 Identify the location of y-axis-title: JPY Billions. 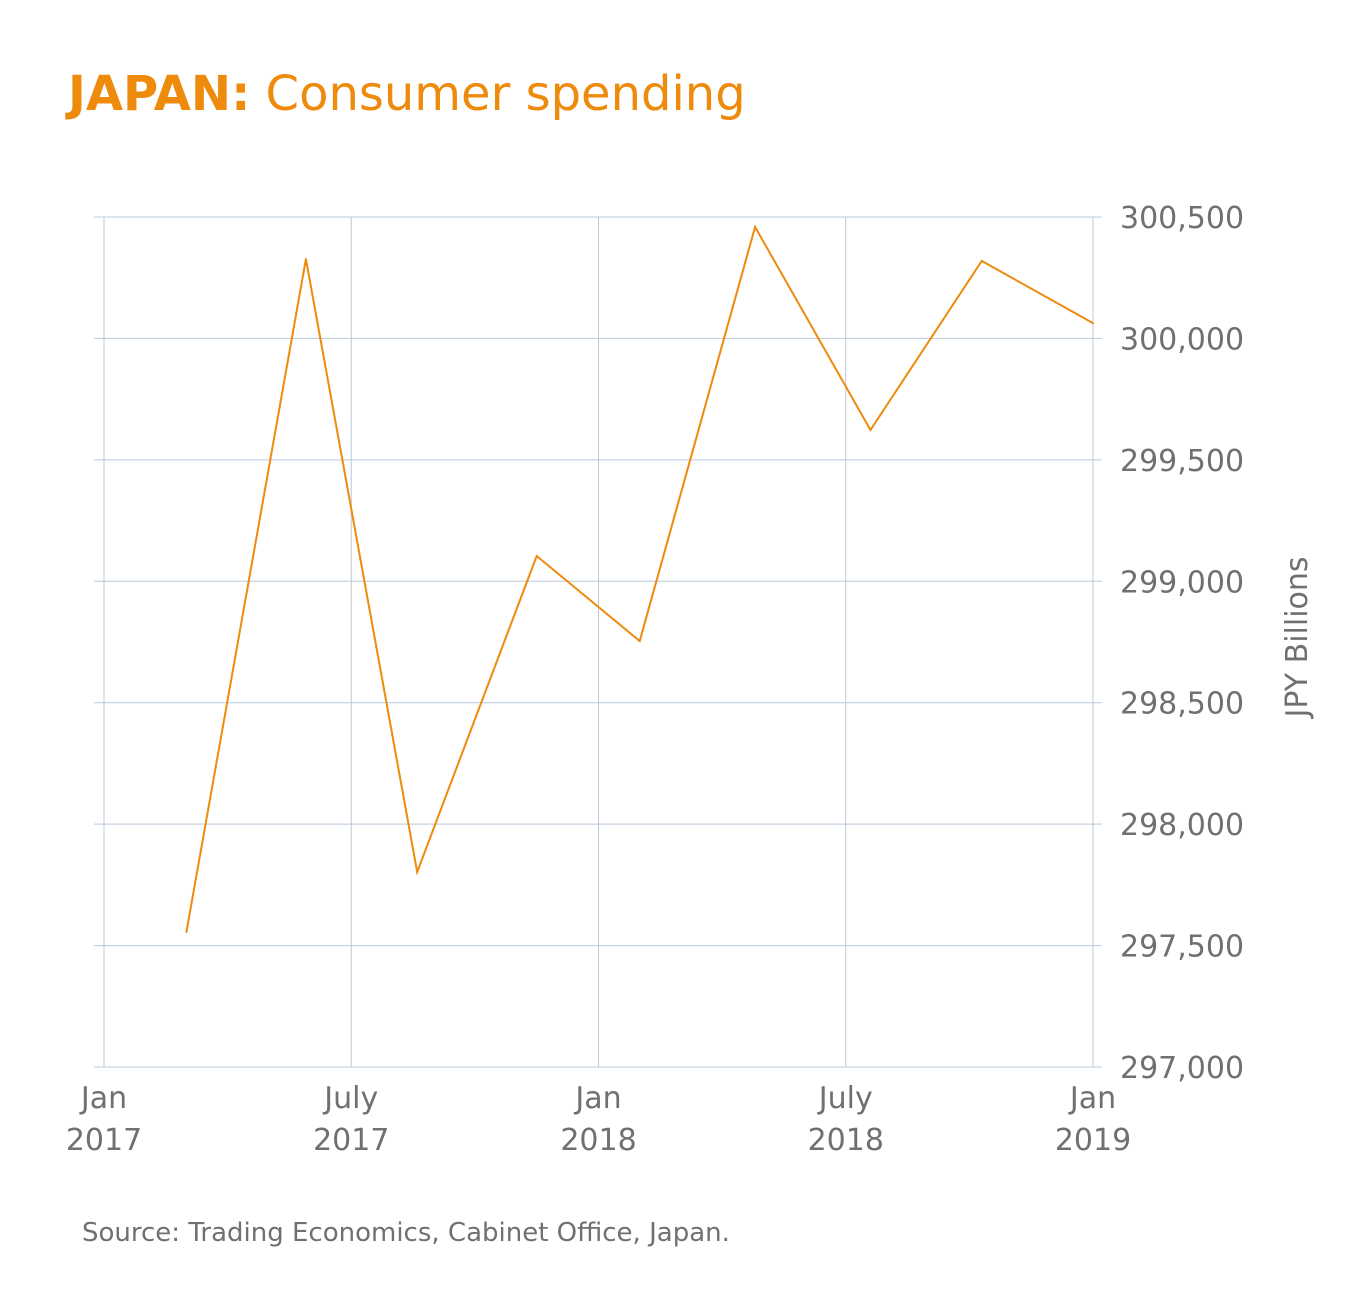
(1297, 637).